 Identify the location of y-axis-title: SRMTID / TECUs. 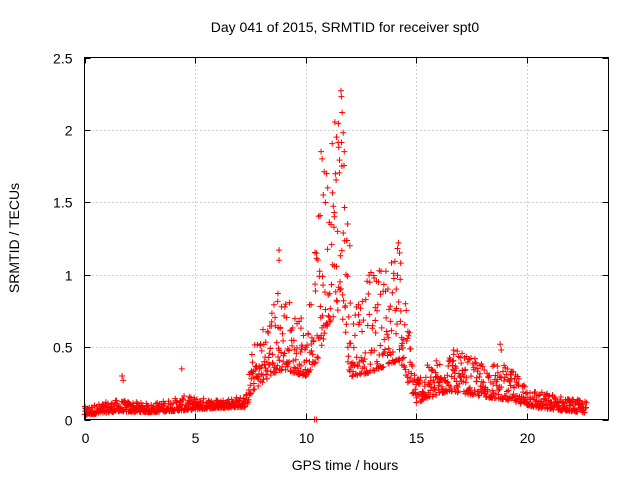
(14, 238).